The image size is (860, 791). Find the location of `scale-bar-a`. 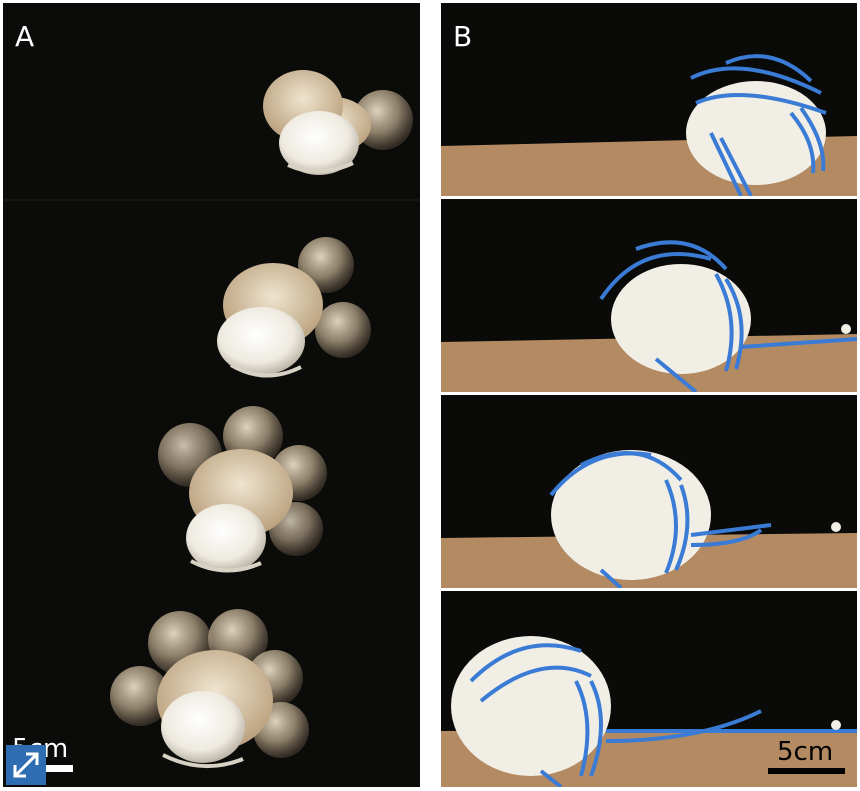

scale-bar-a is located at coordinates (59, 768).